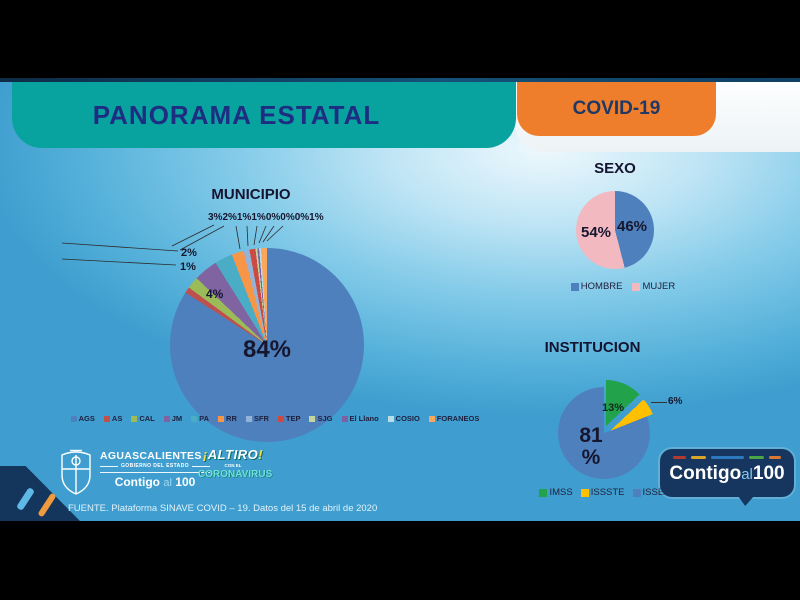  What do you see at coordinates (592, 347) in the screenshot?
I see `institucion-chart-title: INSTITUCION` at bounding box center [592, 347].